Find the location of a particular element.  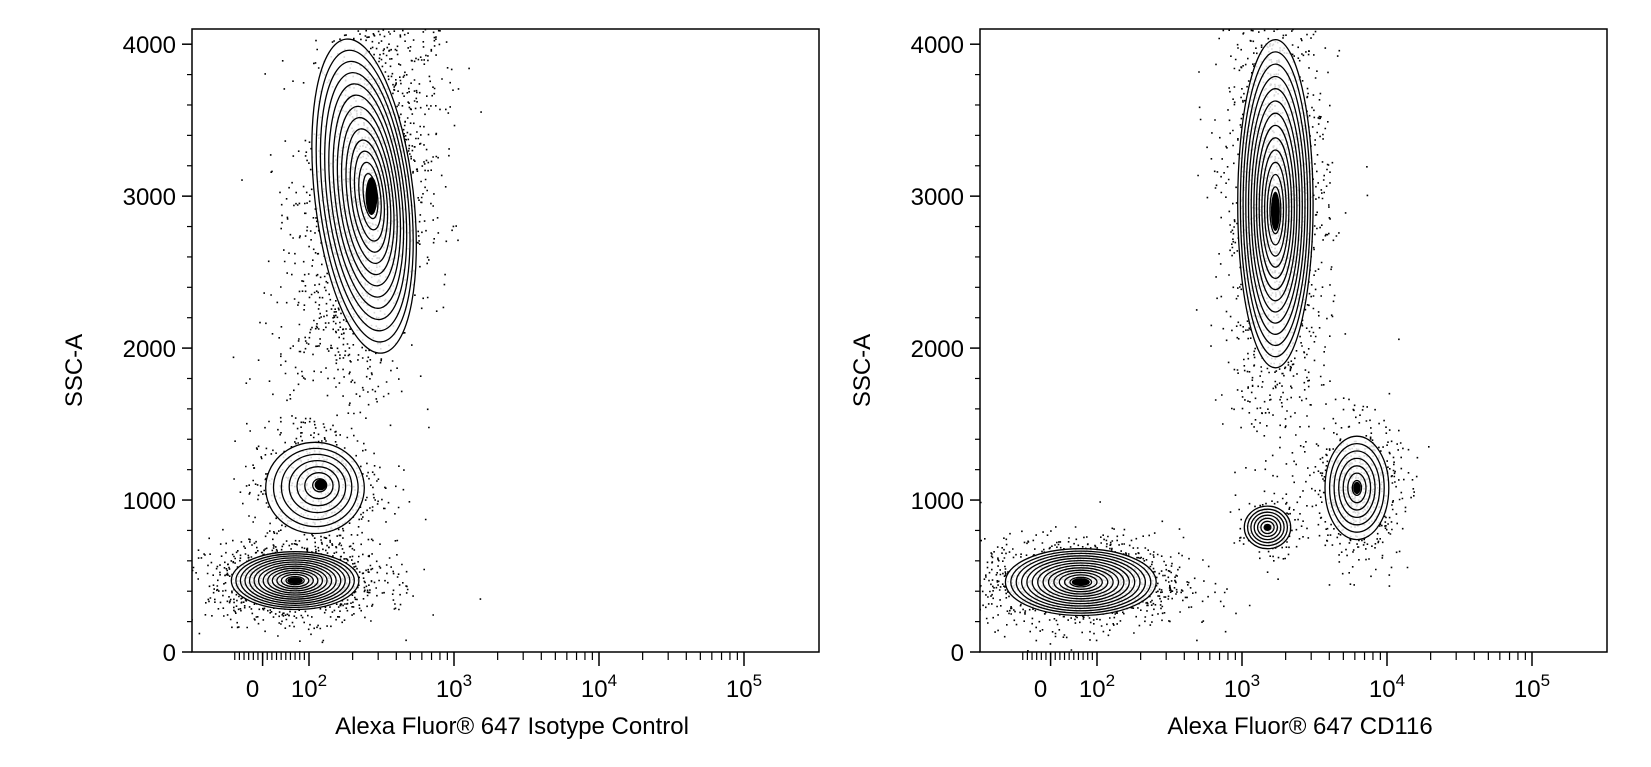

x-tick-label: 0 is located at coordinates (252, 689).